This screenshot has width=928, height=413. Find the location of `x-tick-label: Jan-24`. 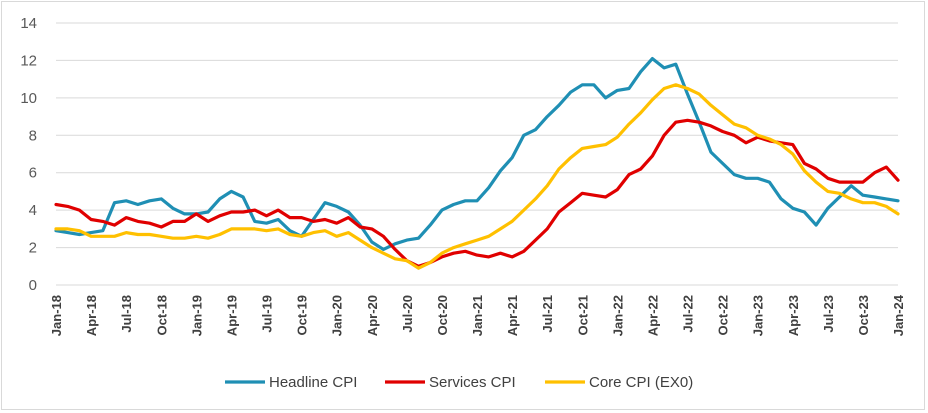

x-tick-label: Jan-24 is located at coordinates (898, 315).